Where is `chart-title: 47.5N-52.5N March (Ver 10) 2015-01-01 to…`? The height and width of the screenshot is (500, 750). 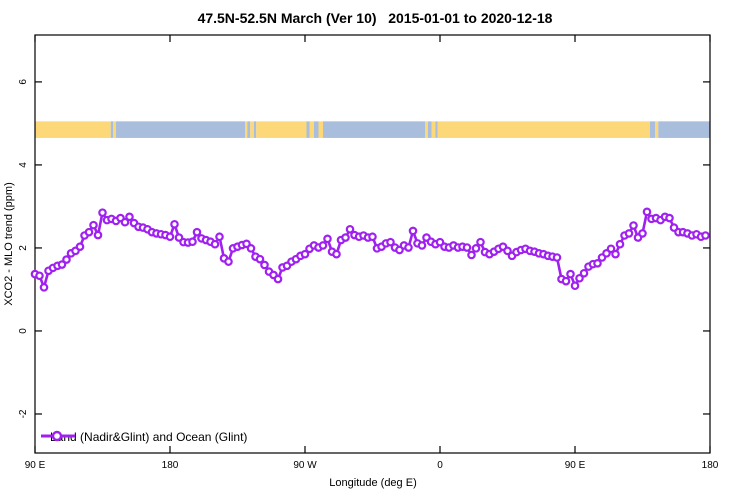
chart-title: 47.5N-52.5N March (Ver 10) 2015-01-01 to… is located at coordinates (375, 18).